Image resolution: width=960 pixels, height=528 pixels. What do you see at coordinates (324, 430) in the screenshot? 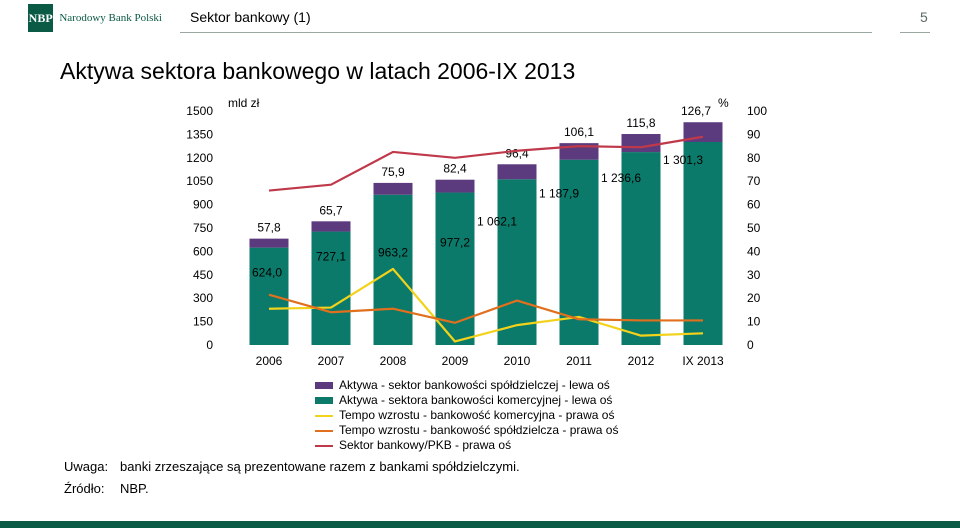
I see `legend-swatch-coop-growth` at bounding box center [324, 430].